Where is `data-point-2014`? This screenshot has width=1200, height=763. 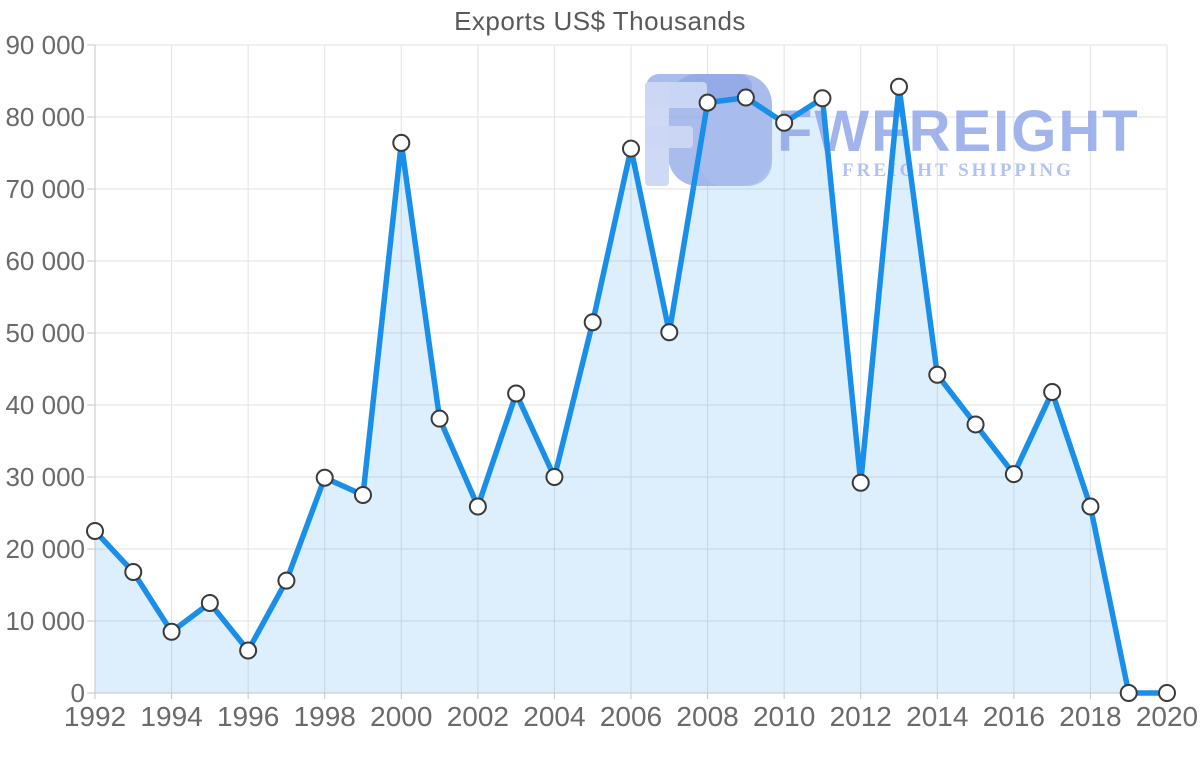 data-point-2014 is located at coordinates (937, 374).